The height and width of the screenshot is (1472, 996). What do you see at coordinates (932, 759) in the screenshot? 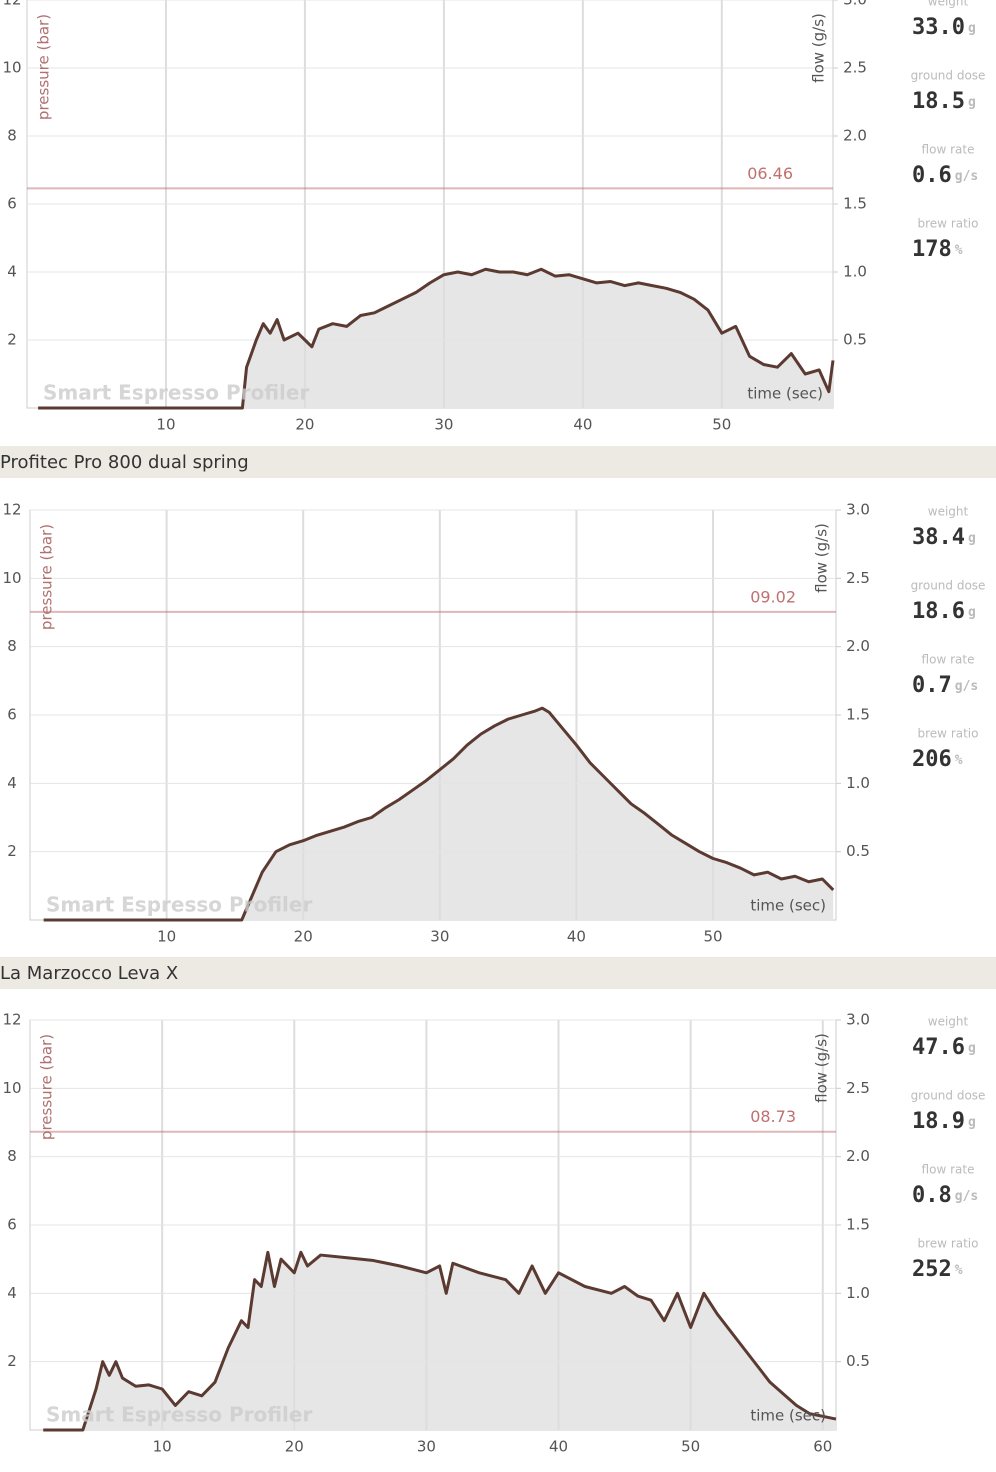
I see `stat-number: 206` at bounding box center [932, 759].